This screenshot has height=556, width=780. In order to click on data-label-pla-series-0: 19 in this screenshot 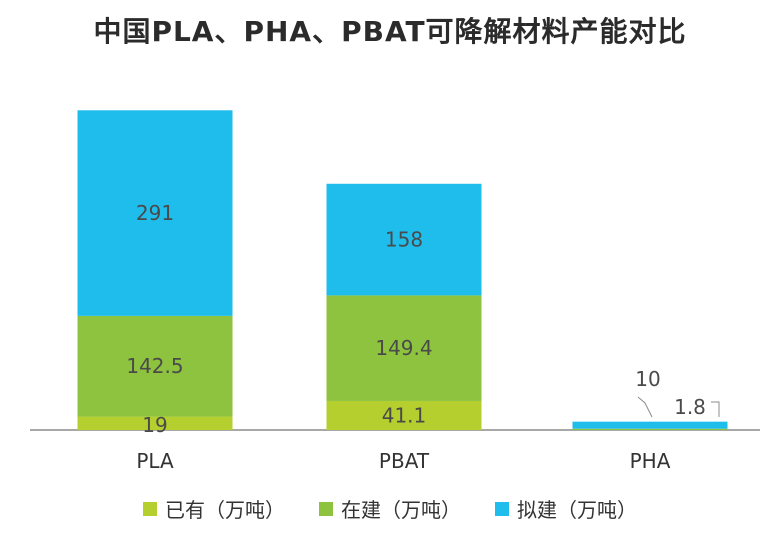, I will do `click(154, 425)`.